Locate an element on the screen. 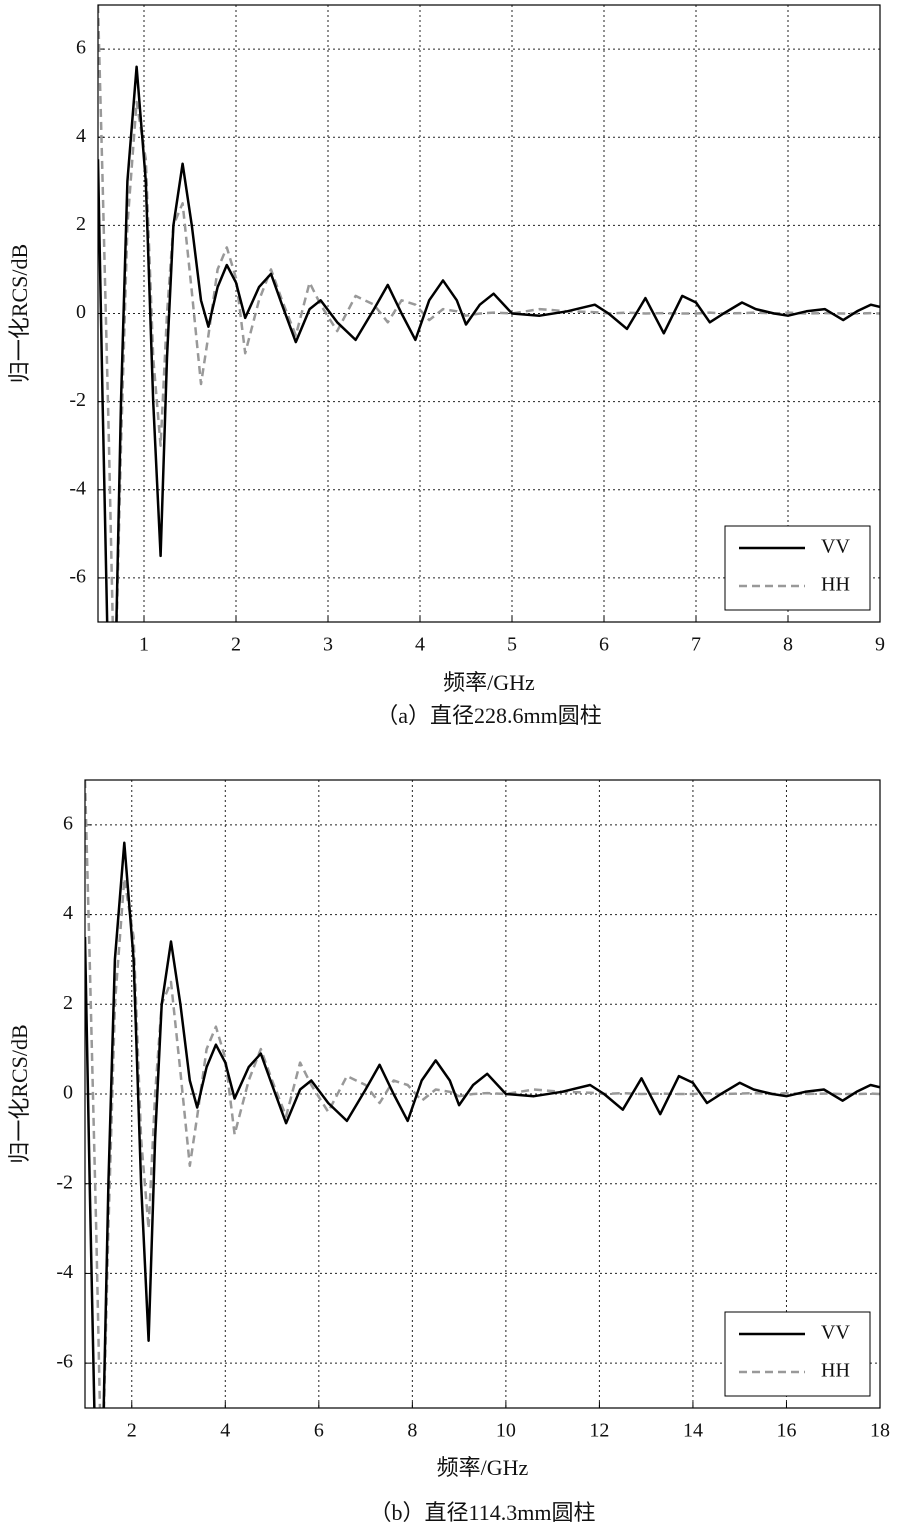 Image resolution: width=901 pixels, height=1534 pixels. x-tick-label: 16 is located at coordinates (786, 1431).